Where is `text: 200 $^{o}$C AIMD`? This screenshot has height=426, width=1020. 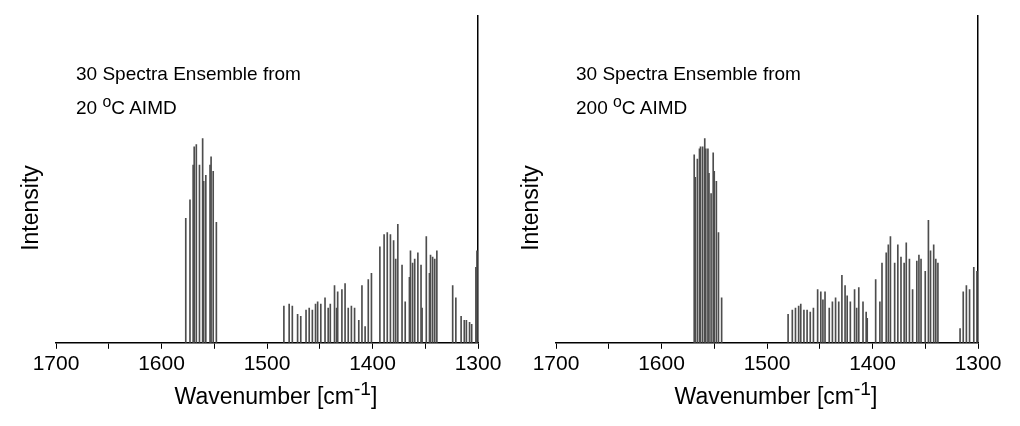 text: 200 $^{o}$C AIMD is located at coordinates (632, 106).